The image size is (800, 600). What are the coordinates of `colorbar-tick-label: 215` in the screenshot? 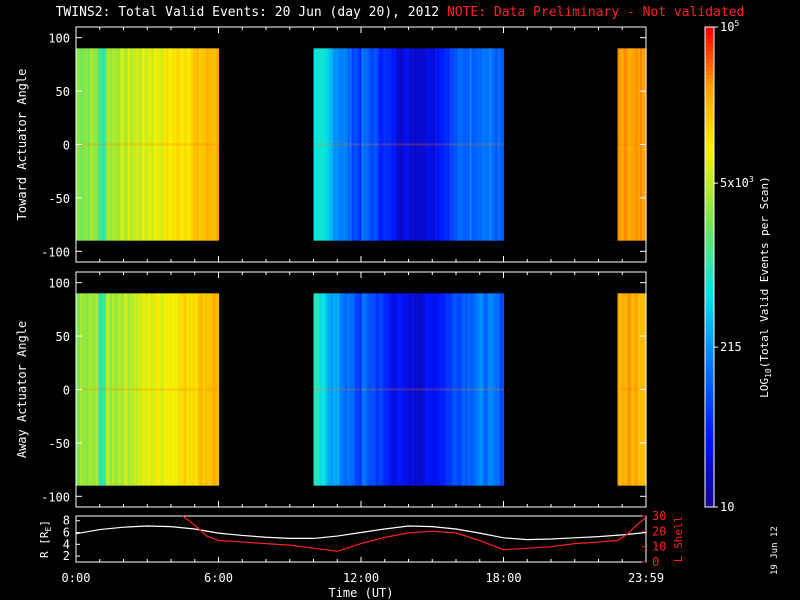 It's located at (731, 347).